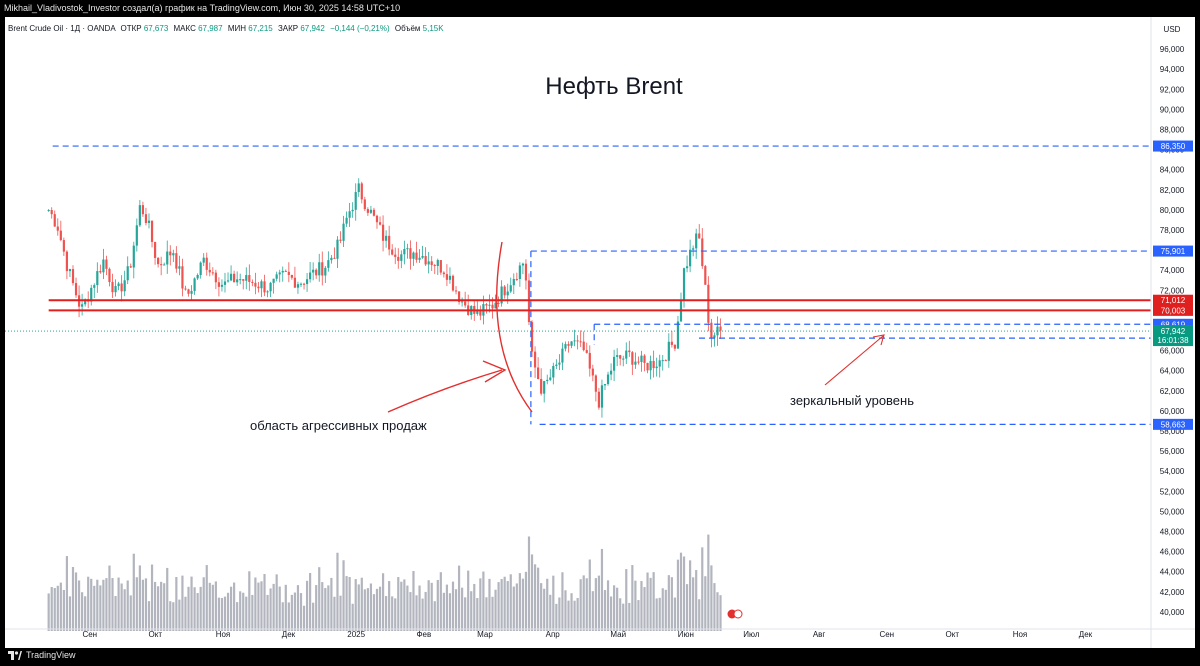 Image resolution: width=1200 pixels, height=666 pixels. I want to click on level-badge, so click(1173, 300).